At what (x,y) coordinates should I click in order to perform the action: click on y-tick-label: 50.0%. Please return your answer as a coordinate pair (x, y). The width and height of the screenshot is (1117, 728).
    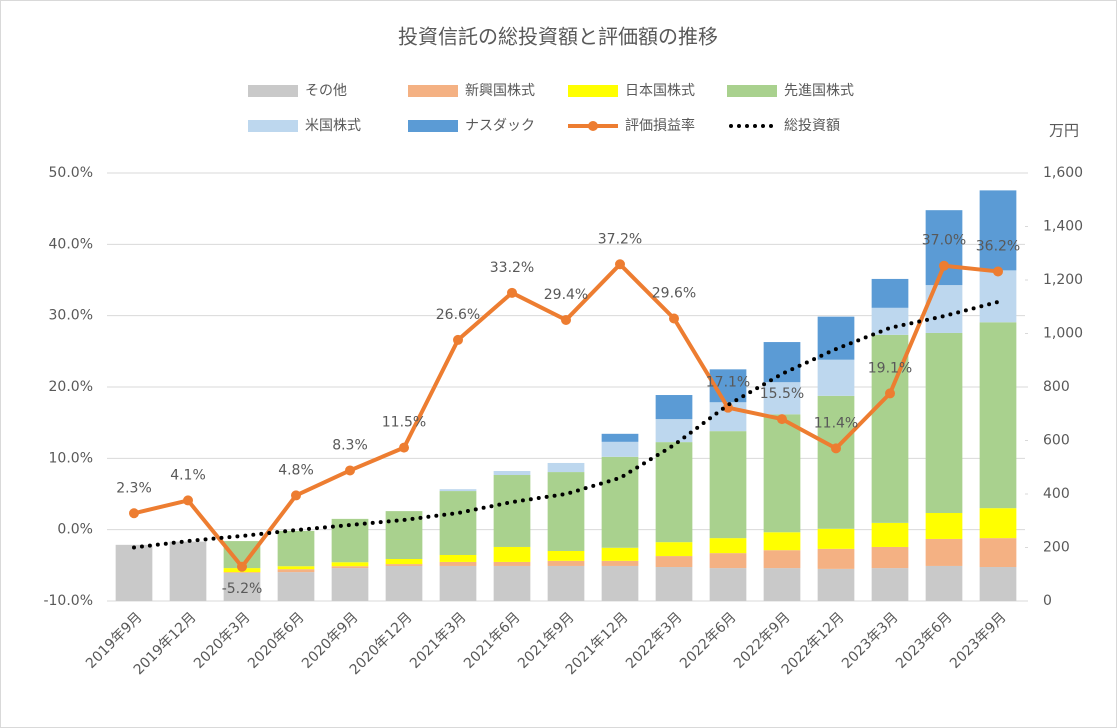
    Looking at the image, I should click on (71, 173).